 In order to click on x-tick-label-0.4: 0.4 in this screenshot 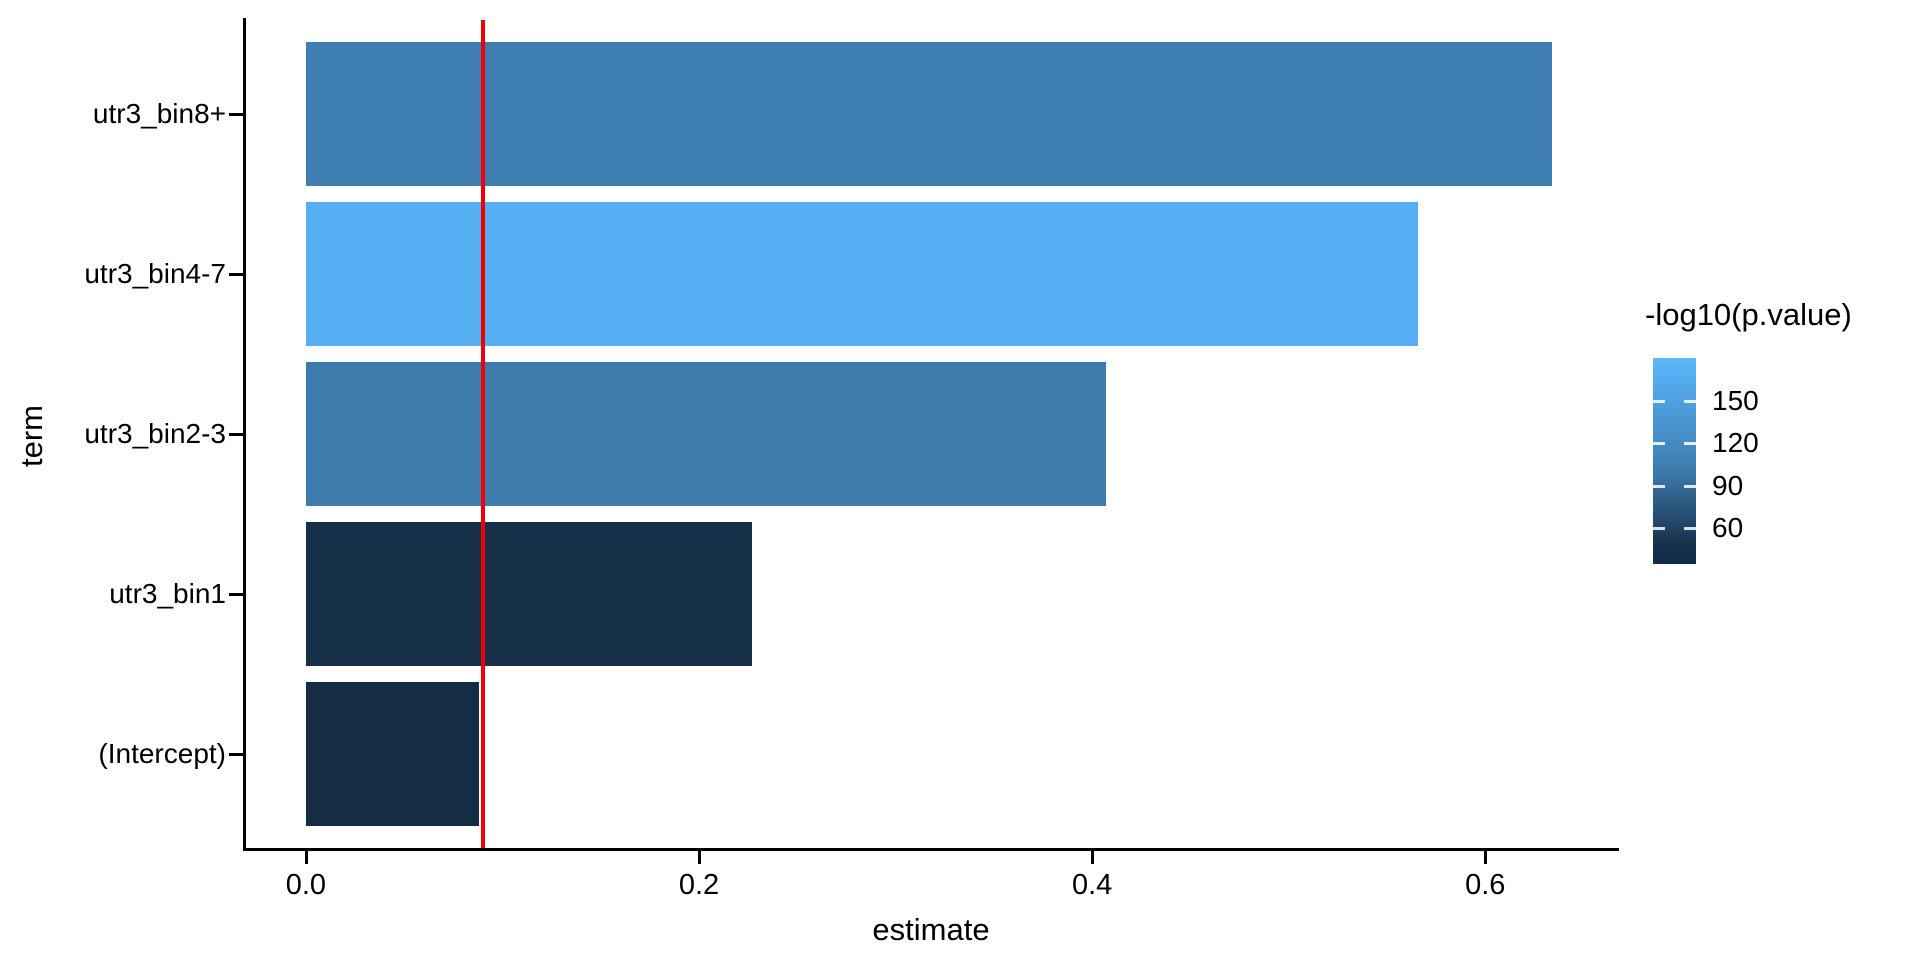, I will do `click(1092, 885)`.